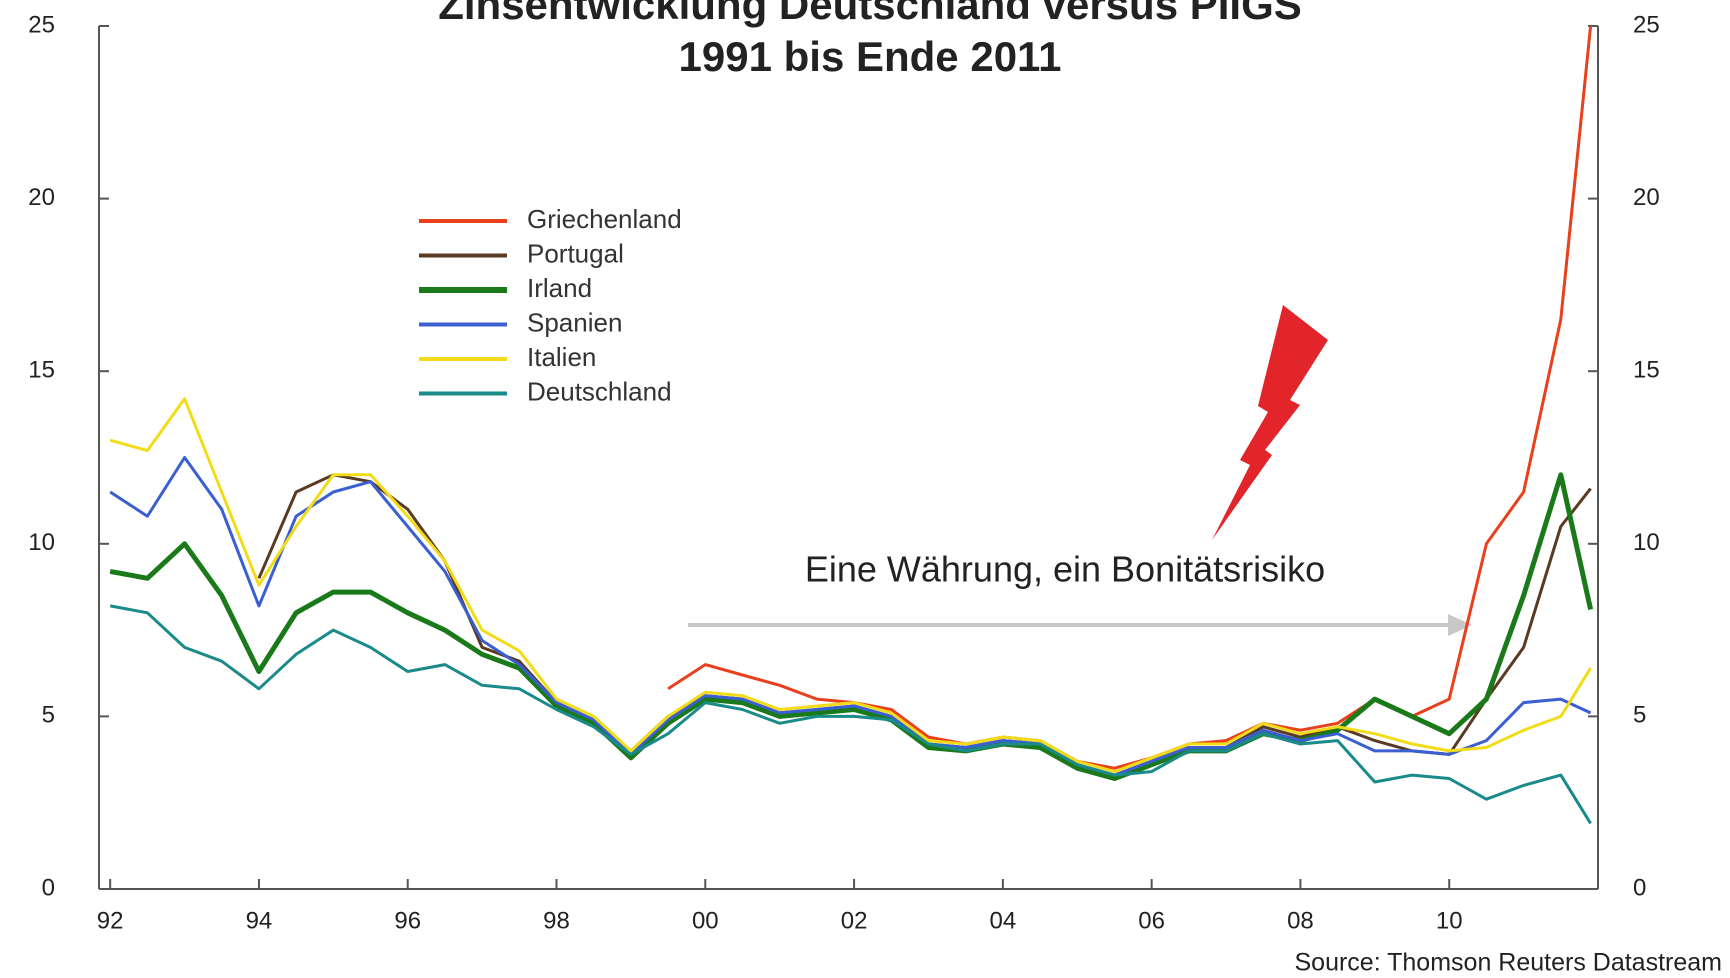 The height and width of the screenshot is (978, 1730). What do you see at coordinates (41, 197) in the screenshot?
I see `y-tick-label: 20` at bounding box center [41, 197].